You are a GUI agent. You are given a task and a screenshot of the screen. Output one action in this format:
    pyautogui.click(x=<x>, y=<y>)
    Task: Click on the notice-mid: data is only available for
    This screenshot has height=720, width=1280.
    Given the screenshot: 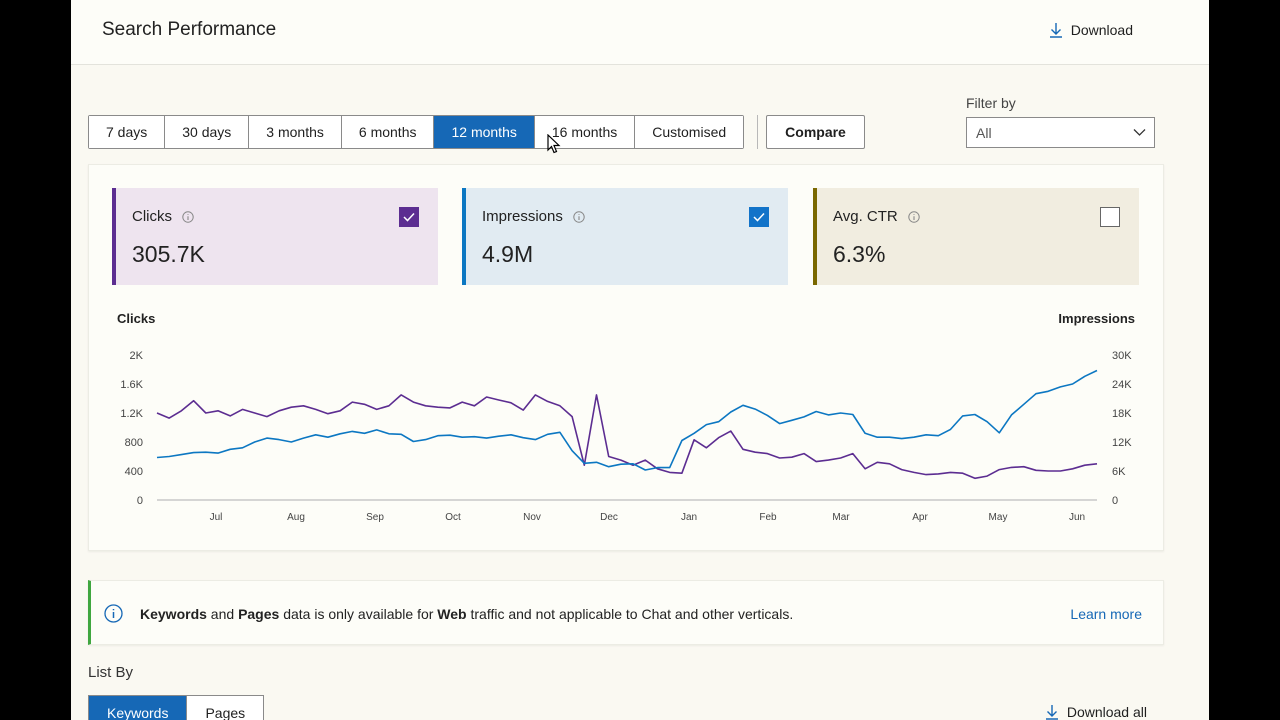 What is the action you would take?
    pyautogui.click(x=358, y=614)
    